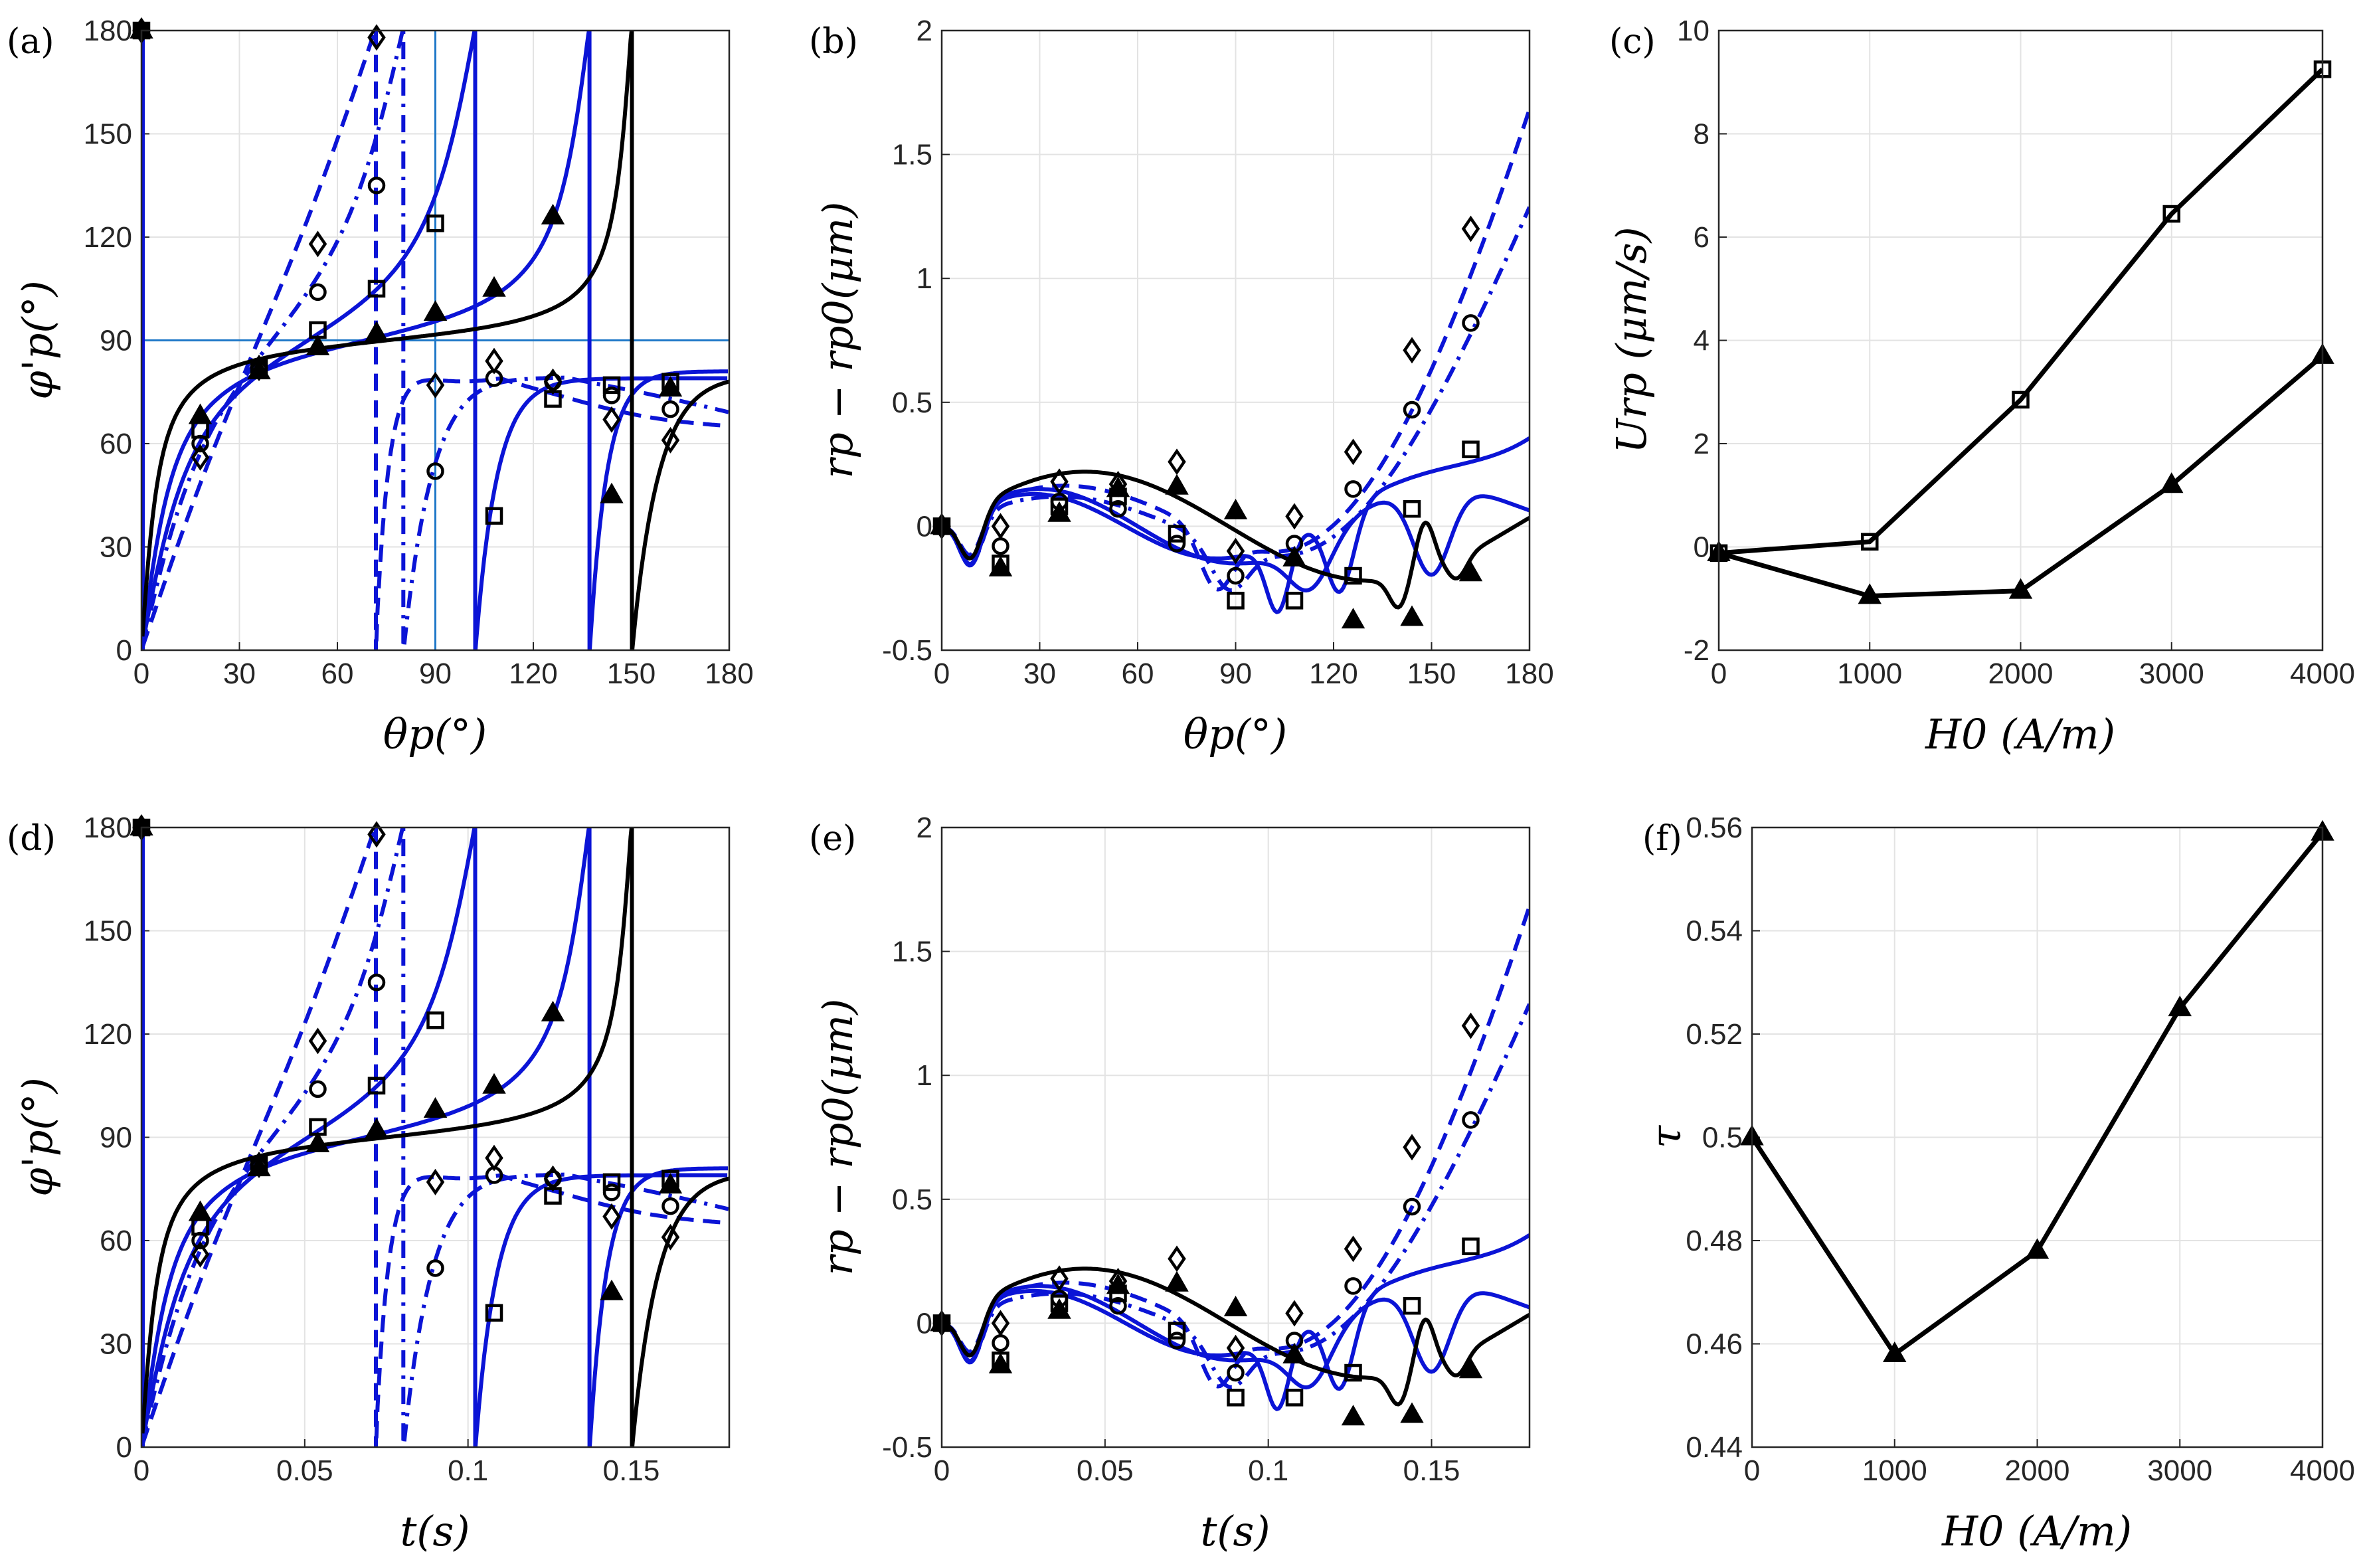 The image size is (2365, 1568). I want to click on y-tick-label: 4, so click(1701, 341).